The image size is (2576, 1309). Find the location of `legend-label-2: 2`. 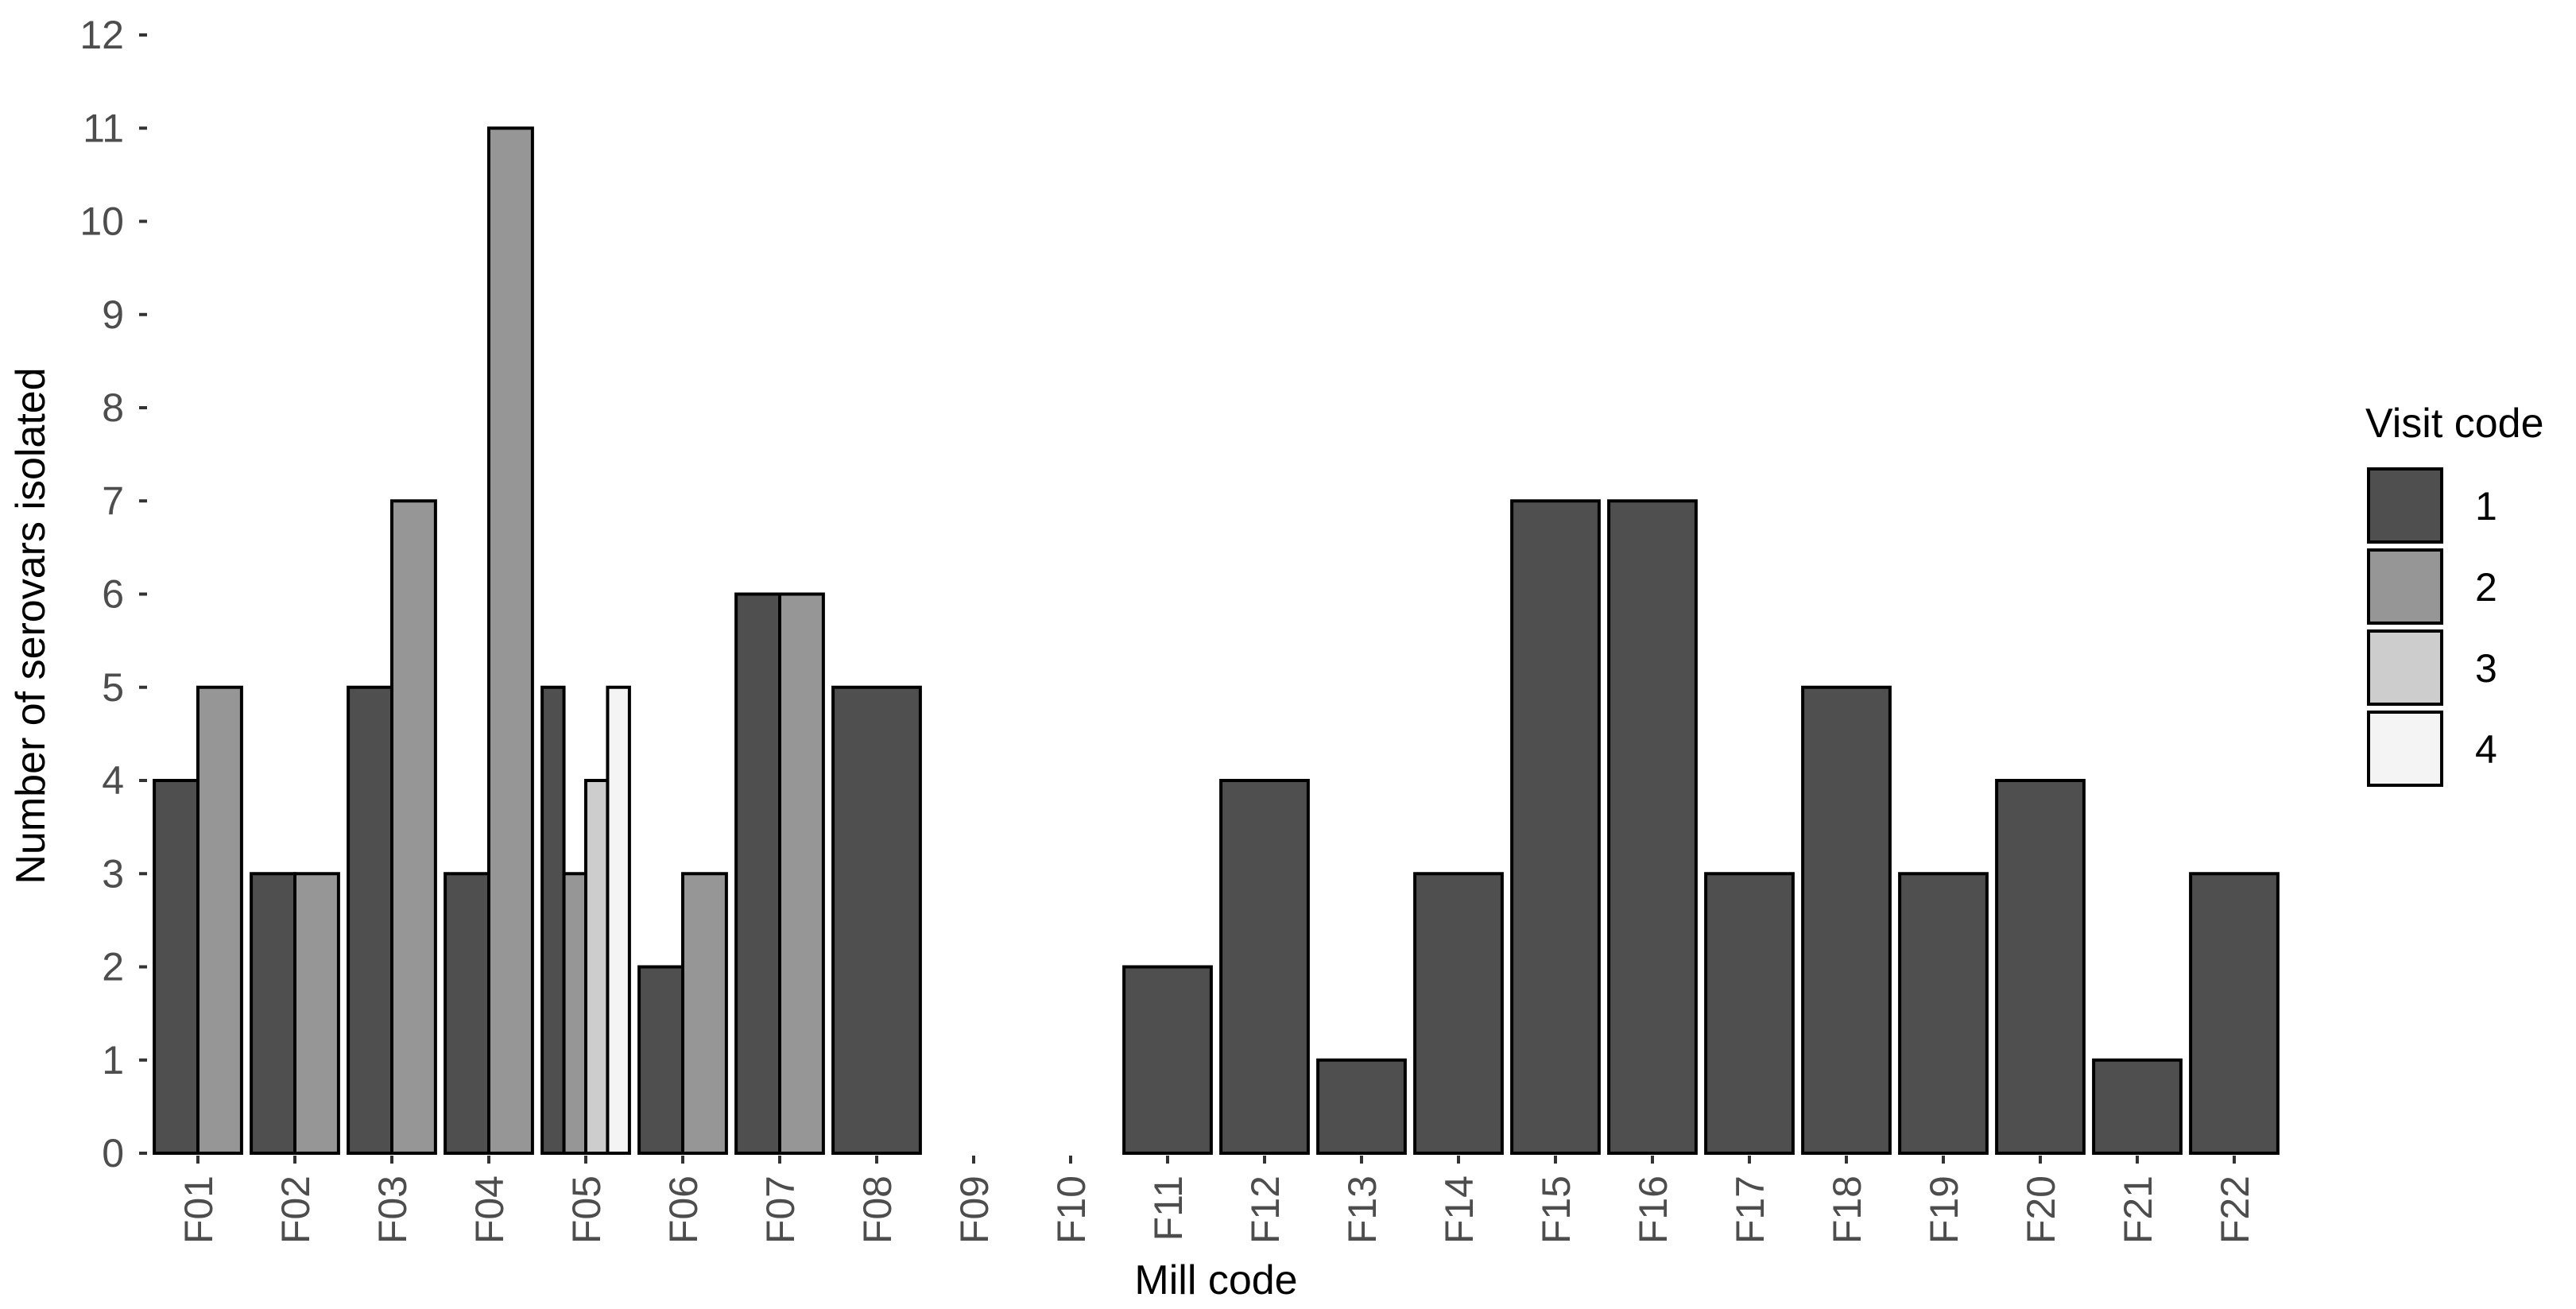

legend-label-2: 2 is located at coordinates (2486, 587).